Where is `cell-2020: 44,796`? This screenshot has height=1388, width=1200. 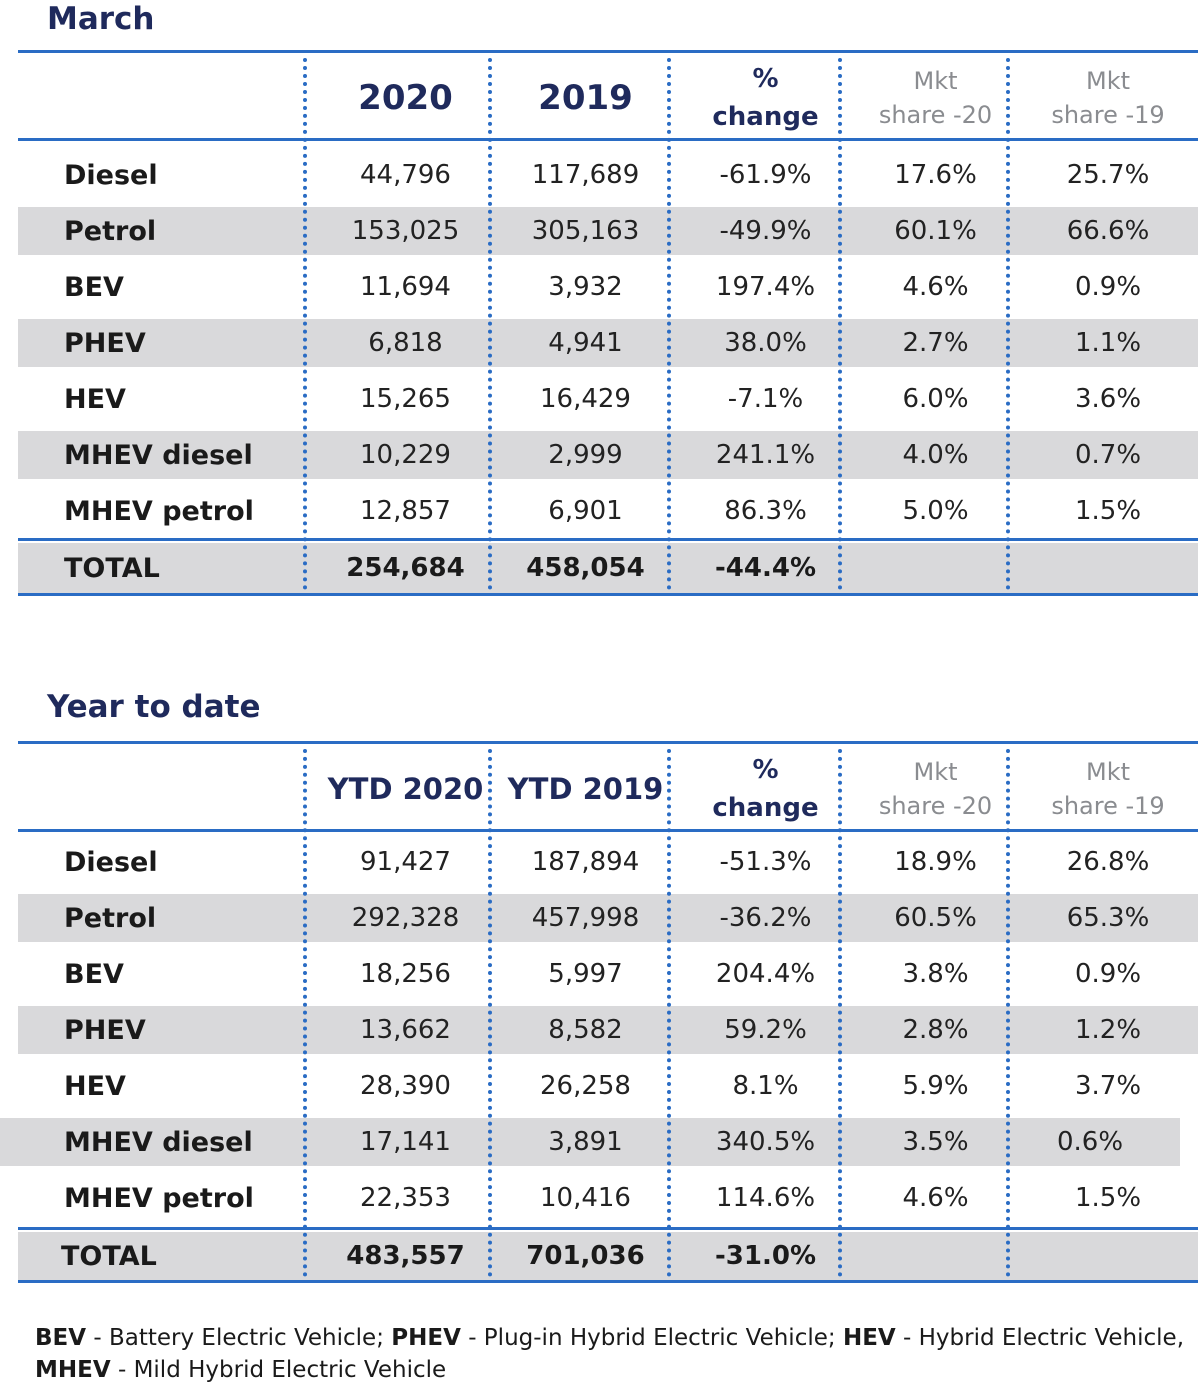
cell-2020: 44,796 is located at coordinates (405, 175).